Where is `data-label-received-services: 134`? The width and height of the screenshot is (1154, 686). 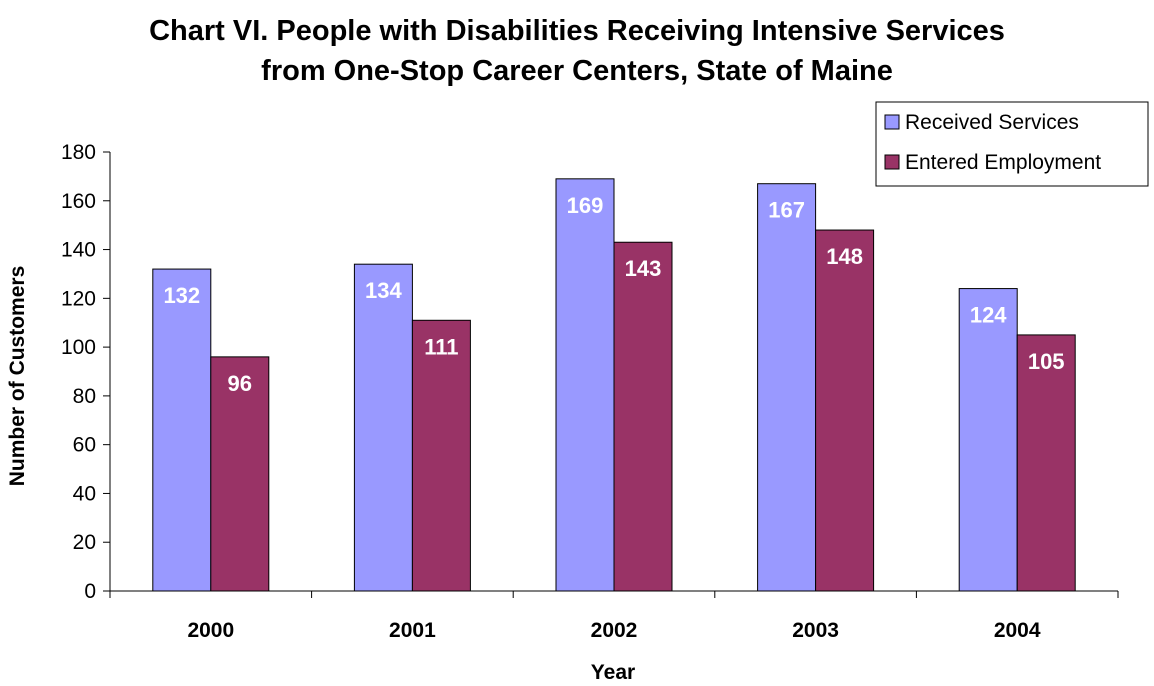 data-label-received-services: 134 is located at coordinates (383, 290).